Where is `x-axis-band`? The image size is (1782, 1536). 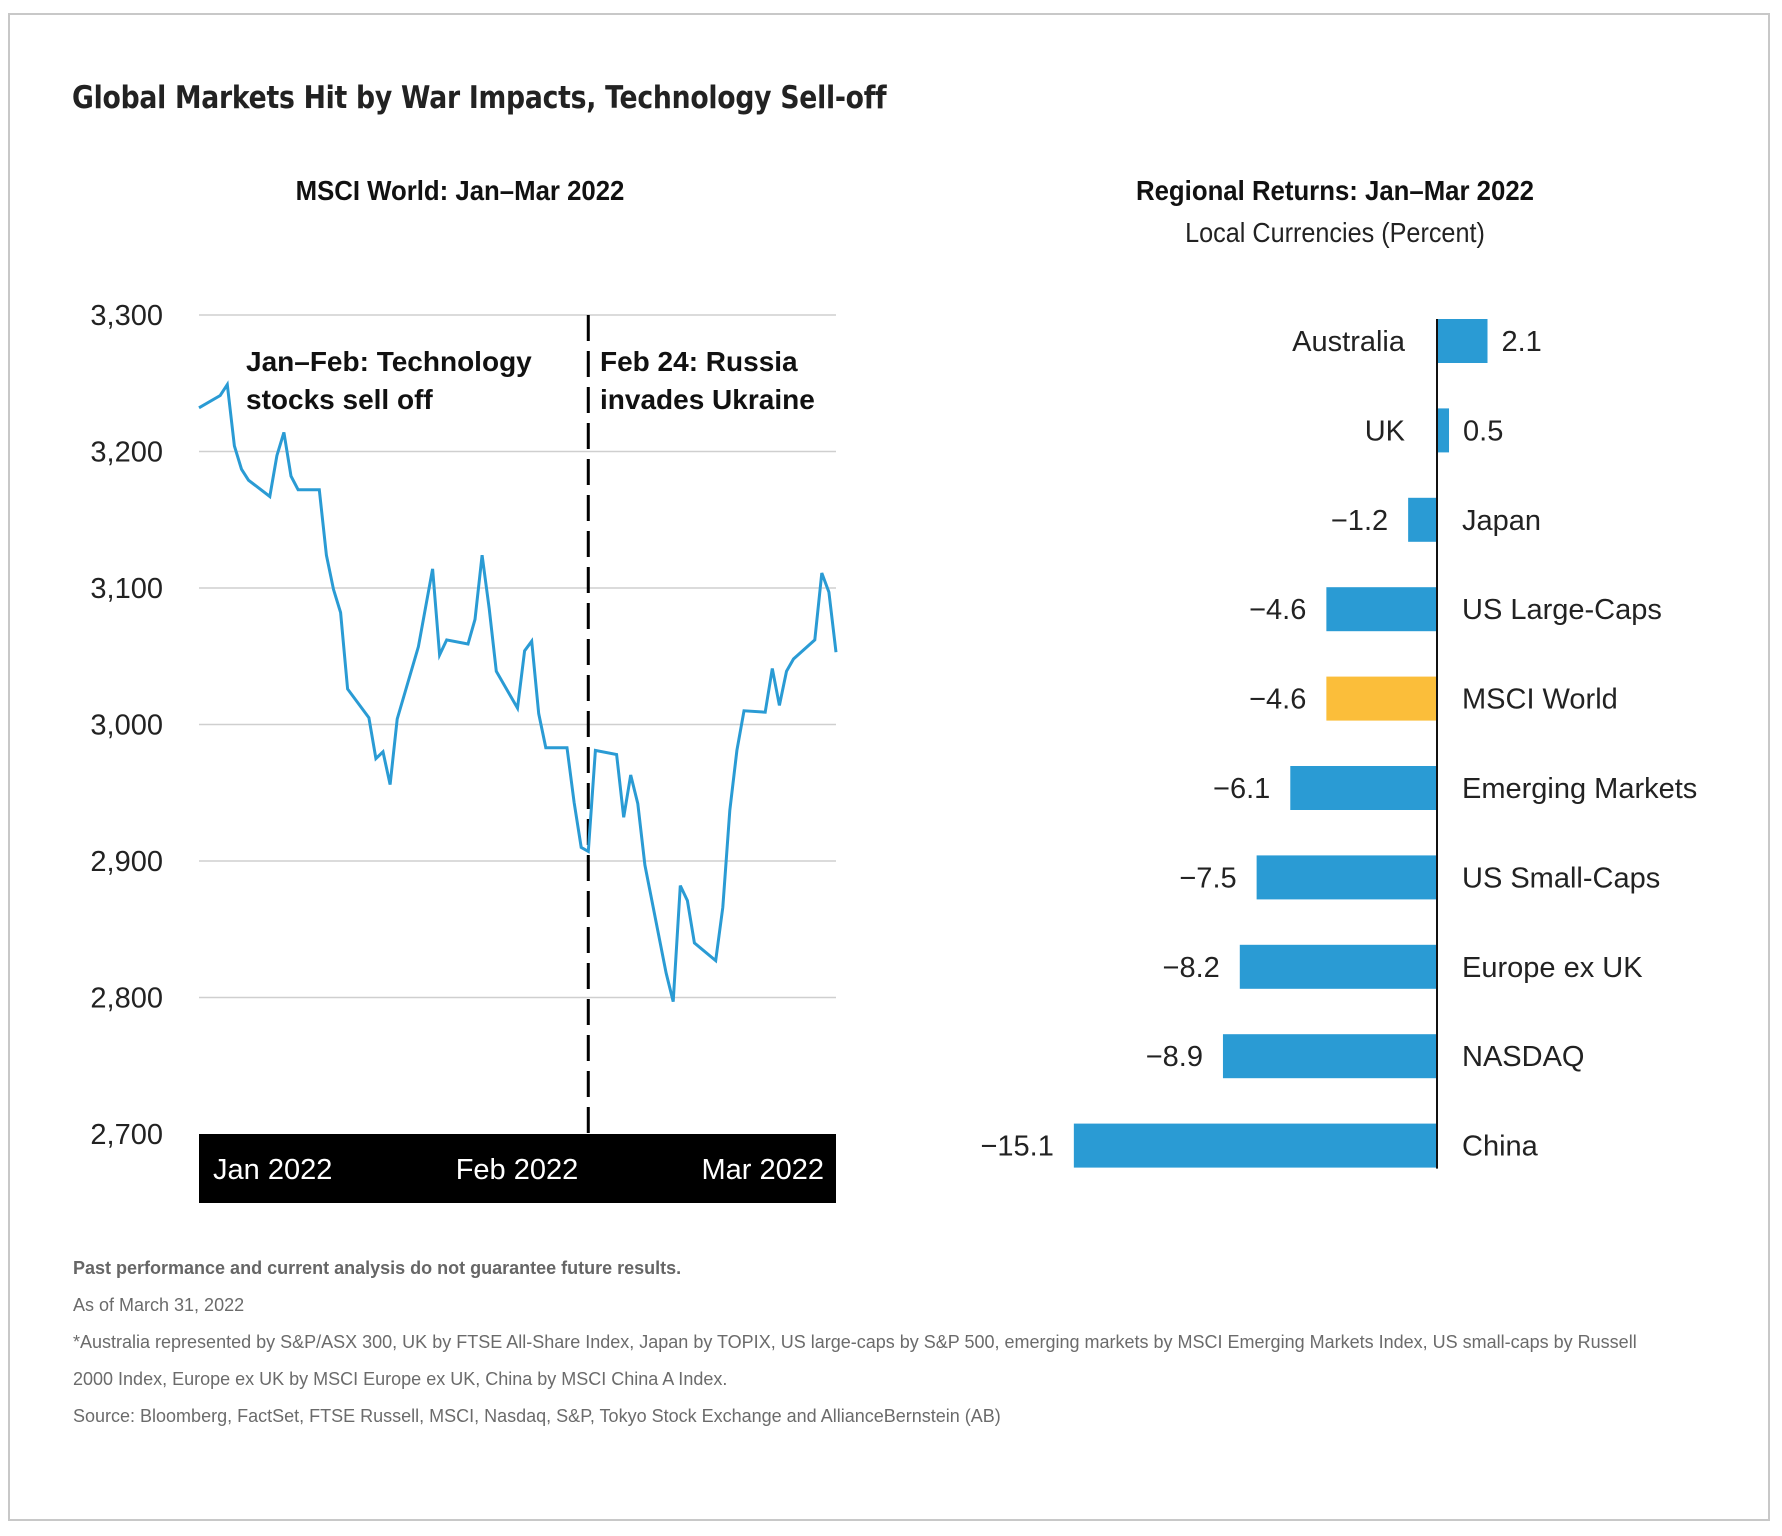
x-axis-band is located at coordinates (517, 1168).